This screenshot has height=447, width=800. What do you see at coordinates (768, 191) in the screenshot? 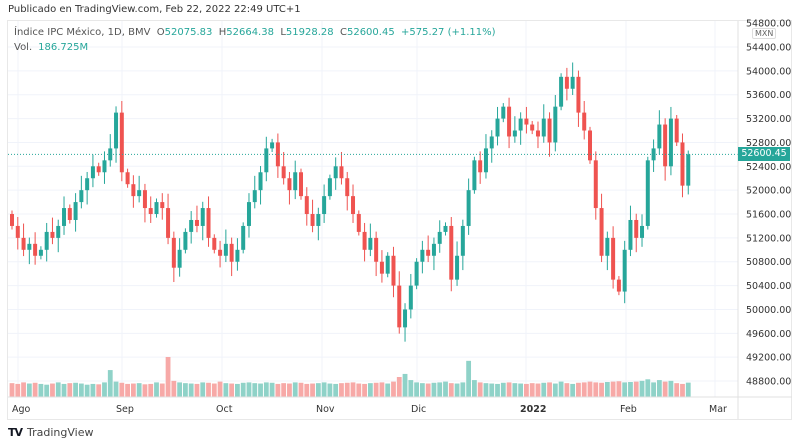
I see `y-tick-label: 52000.00` at bounding box center [768, 191].